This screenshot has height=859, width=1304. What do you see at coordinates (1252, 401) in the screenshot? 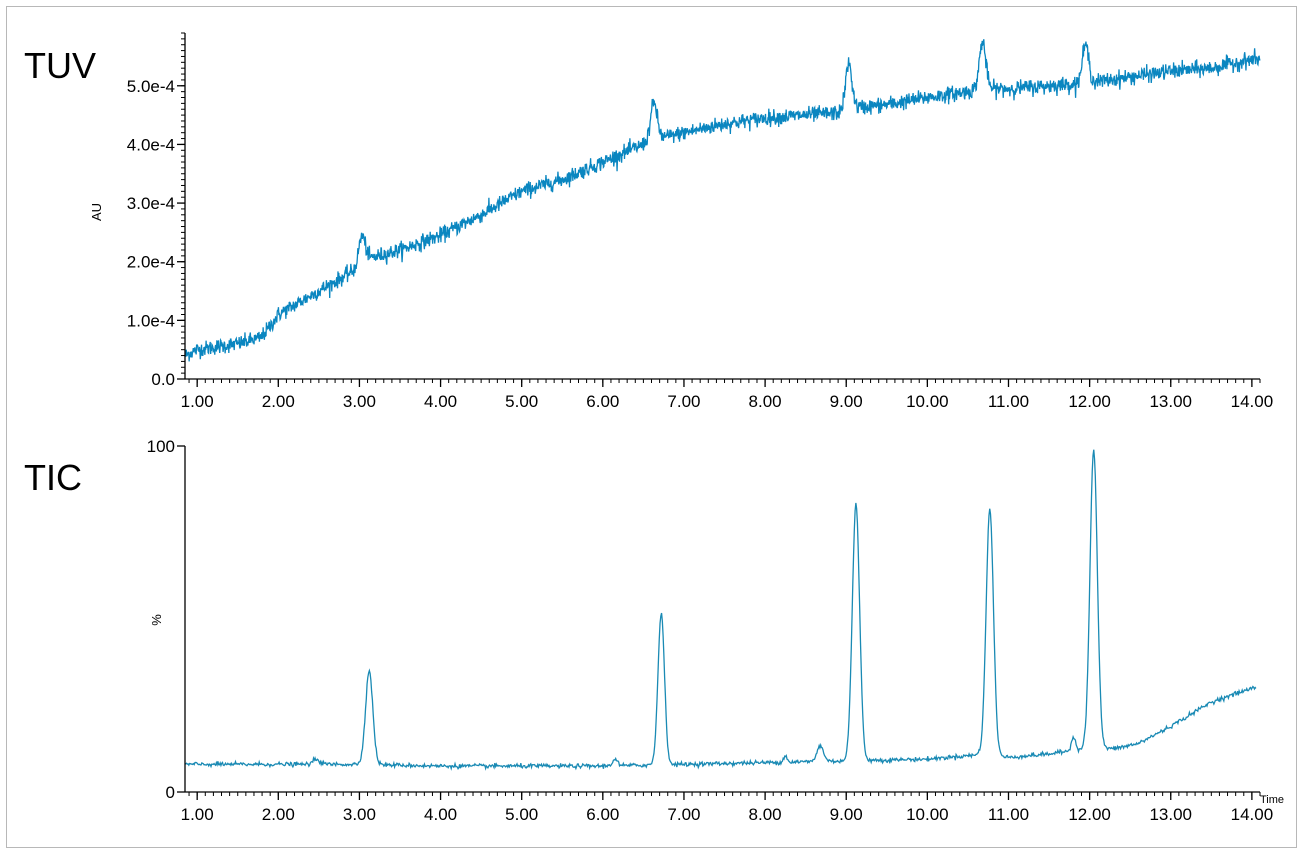
I see `tuv-x-tick-label: 14.00` at bounding box center [1252, 401].